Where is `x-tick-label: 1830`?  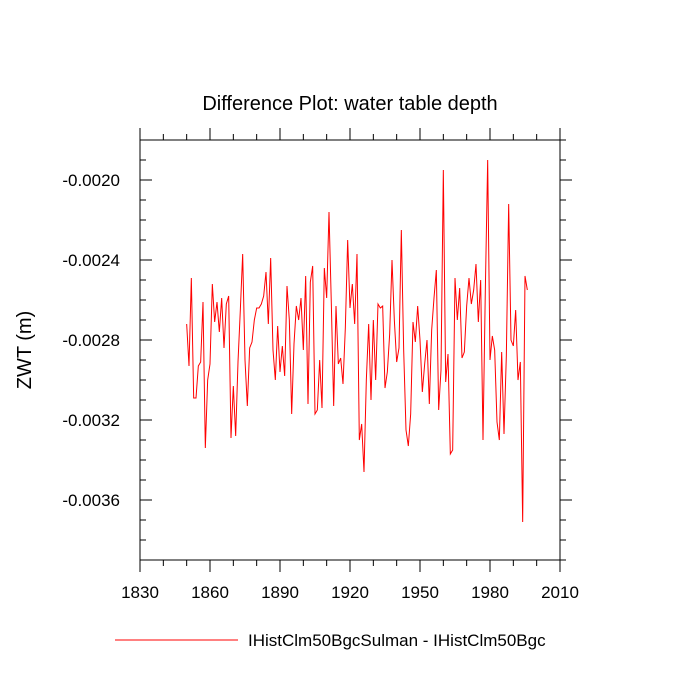 x-tick-label: 1830 is located at coordinates (140, 592).